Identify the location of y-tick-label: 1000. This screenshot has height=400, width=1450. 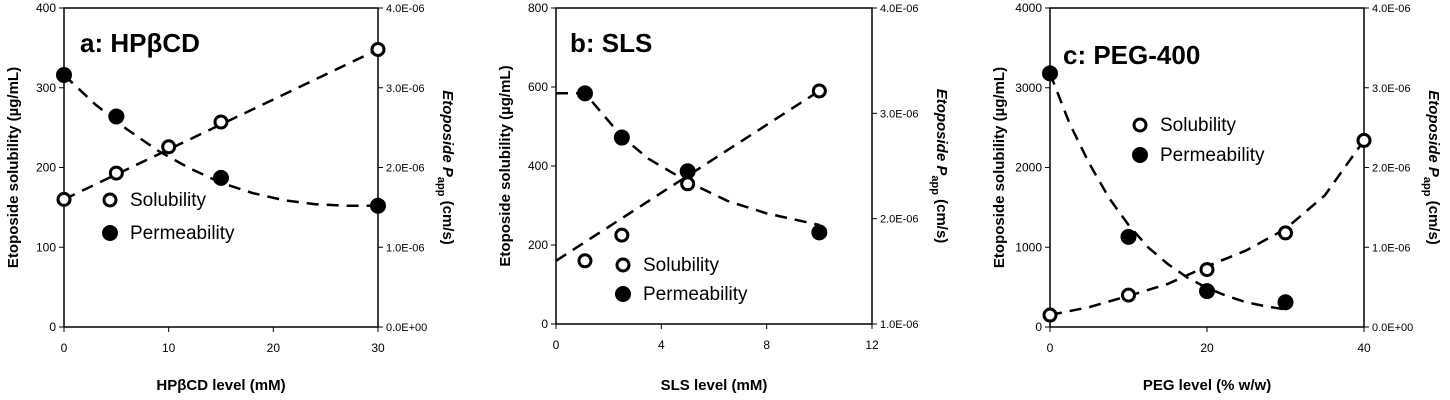
(1028, 247).